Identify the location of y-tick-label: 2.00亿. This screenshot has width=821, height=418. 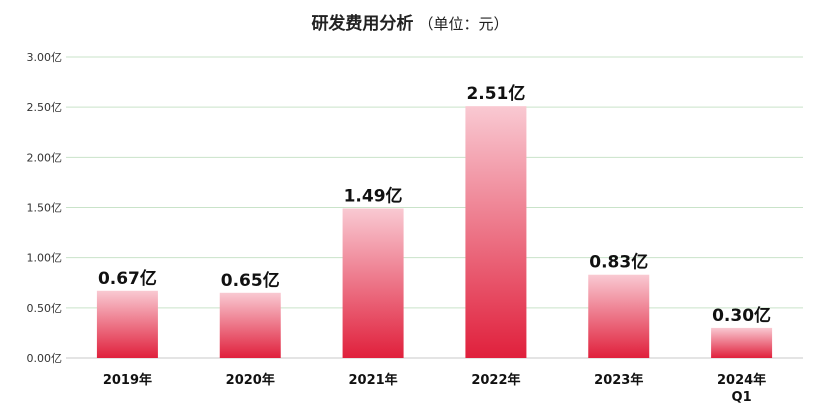
(45, 157).